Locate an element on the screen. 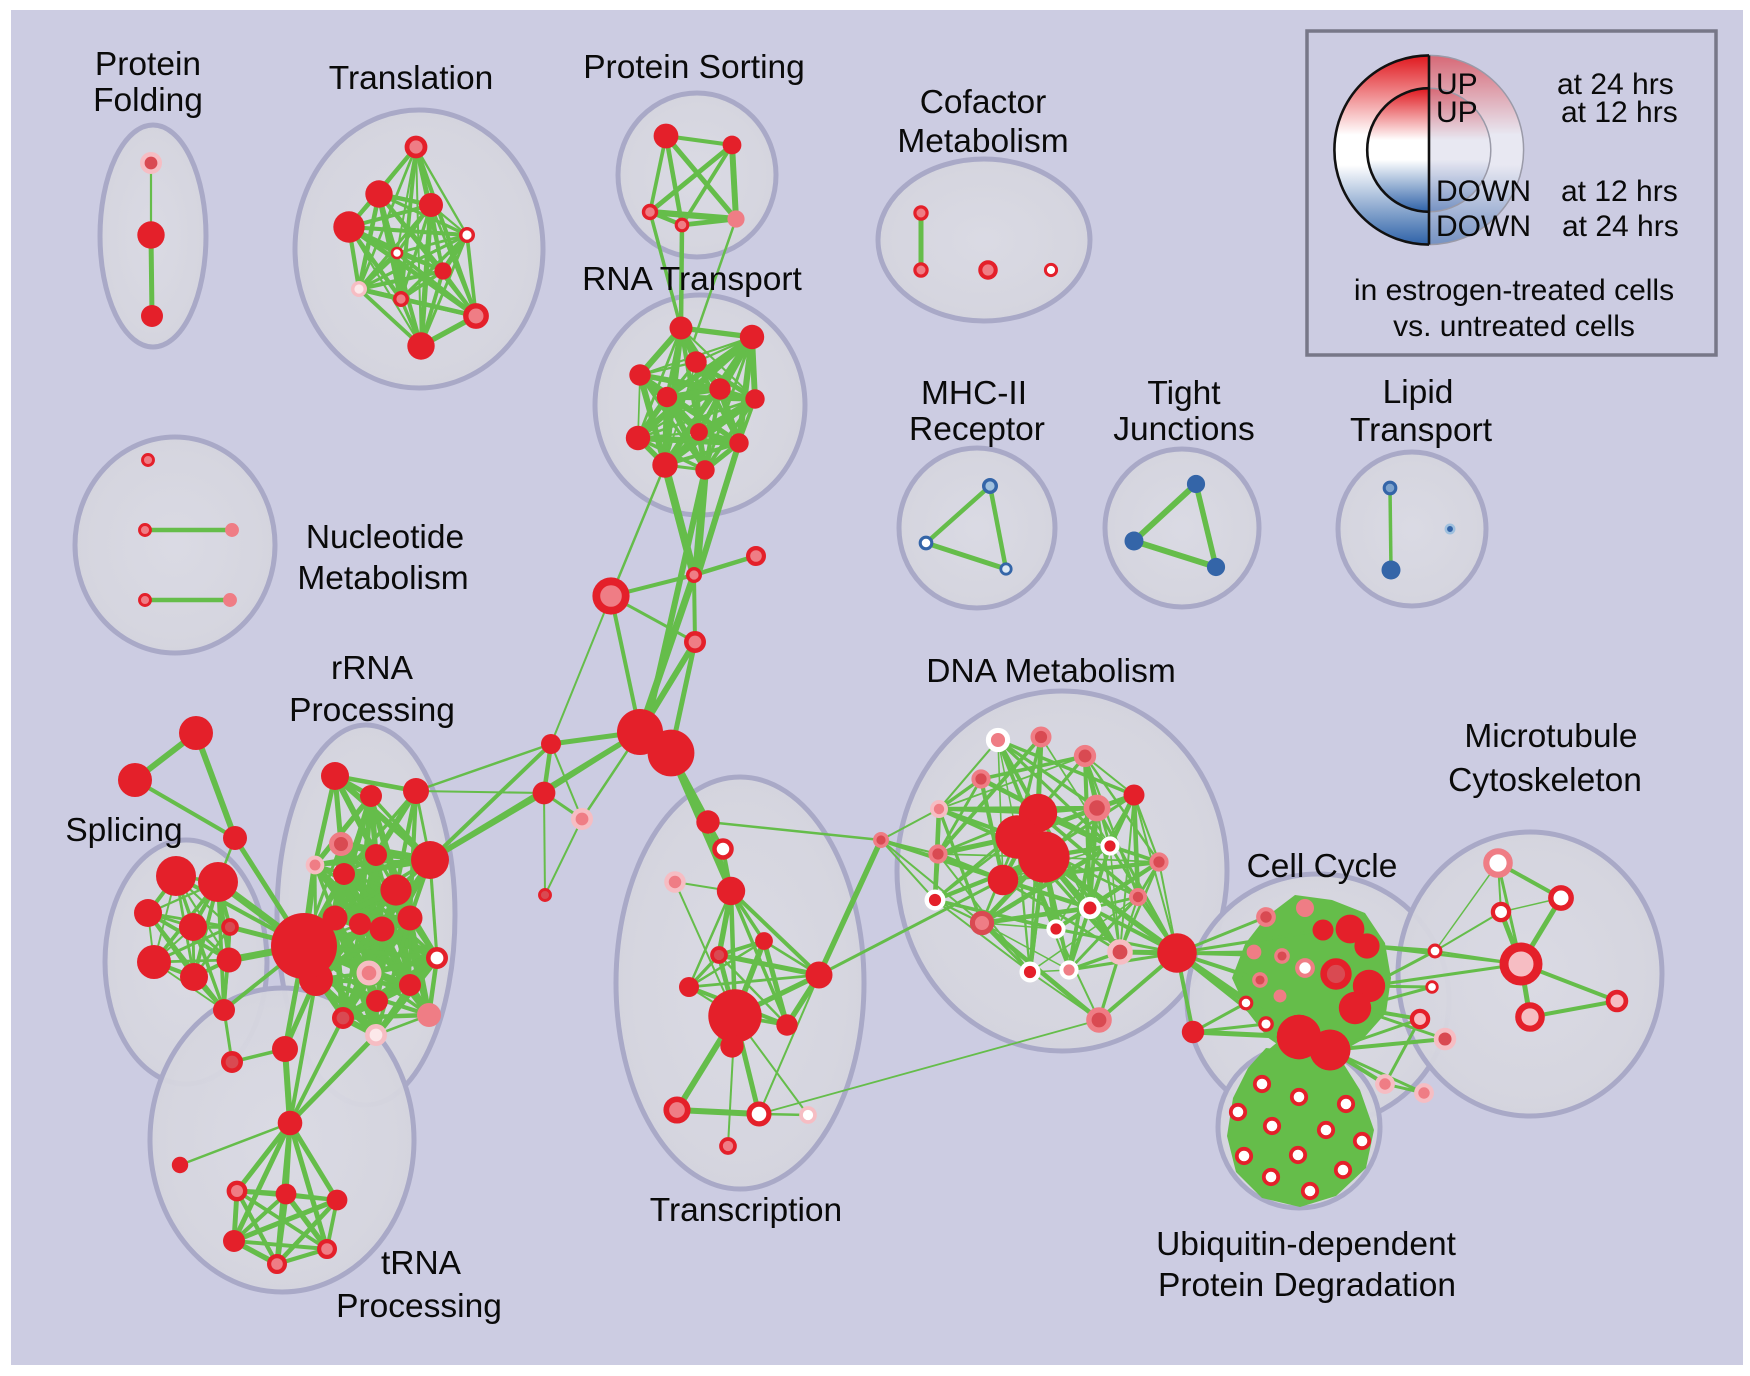  svg-text: Cytoskeleton is located at coordinates (1545, 780).